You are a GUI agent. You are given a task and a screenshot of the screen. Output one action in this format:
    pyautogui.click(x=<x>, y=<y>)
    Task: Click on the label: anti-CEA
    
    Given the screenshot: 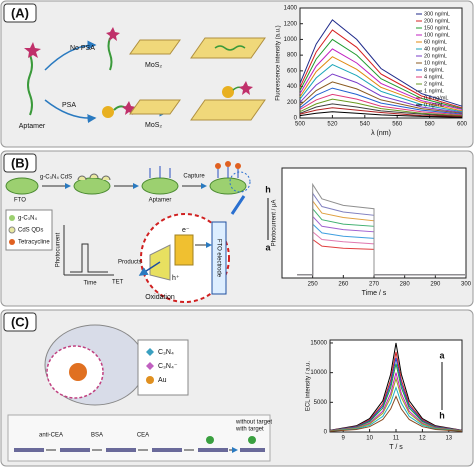 What is the action you would take?
    pyautogui.click(x=51, y=436)
    